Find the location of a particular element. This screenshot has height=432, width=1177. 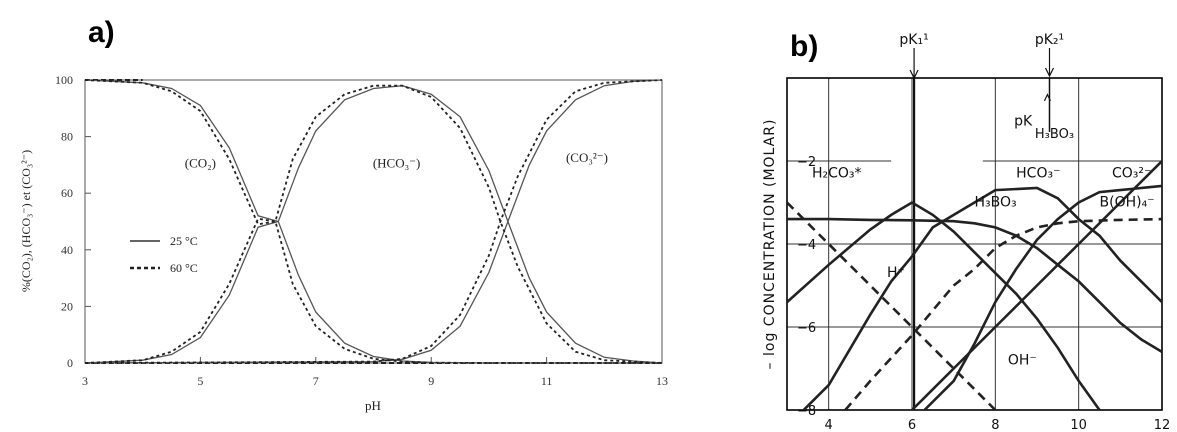

y-tick-label: 20 is located at coordinates (67, 306).